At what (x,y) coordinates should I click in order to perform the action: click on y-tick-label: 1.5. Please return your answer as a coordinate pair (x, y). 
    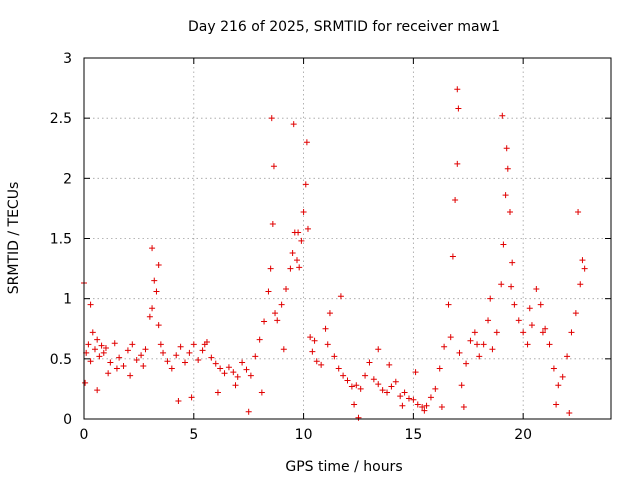
    Looking at the image, I should click on (61, 240).